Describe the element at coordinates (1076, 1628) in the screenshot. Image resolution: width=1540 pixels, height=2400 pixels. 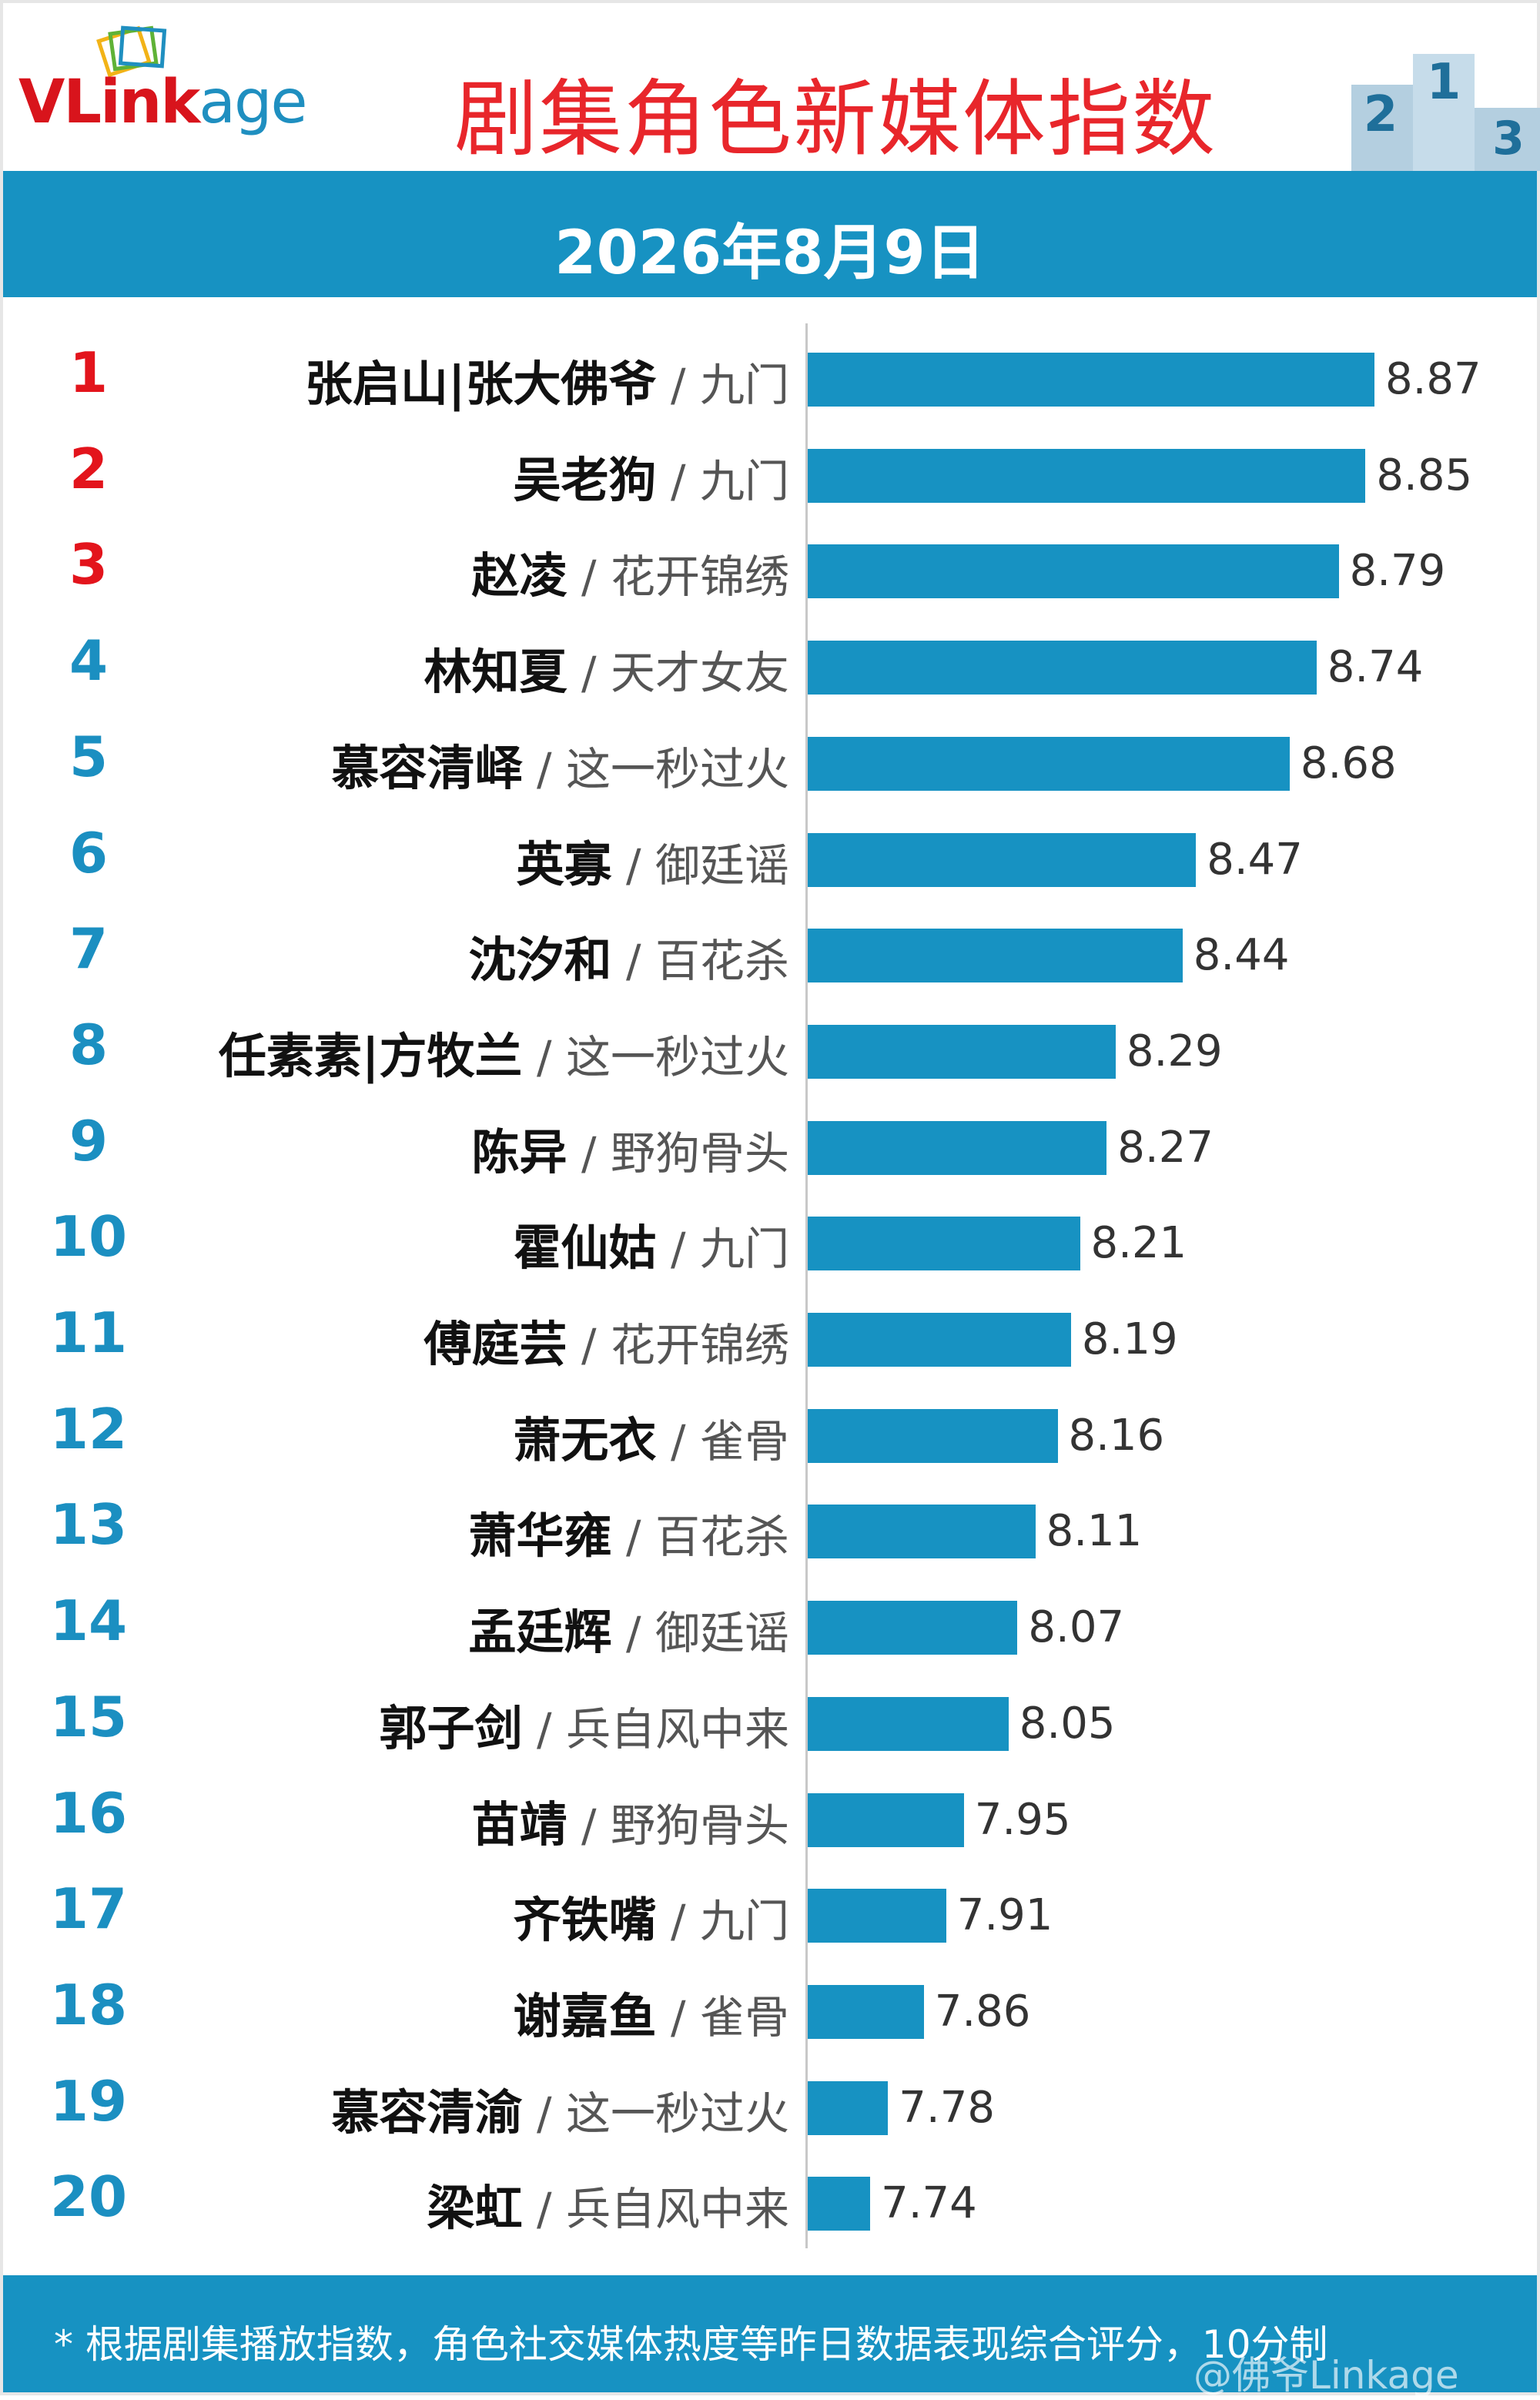
I see `data-label: 8.07` at that location.